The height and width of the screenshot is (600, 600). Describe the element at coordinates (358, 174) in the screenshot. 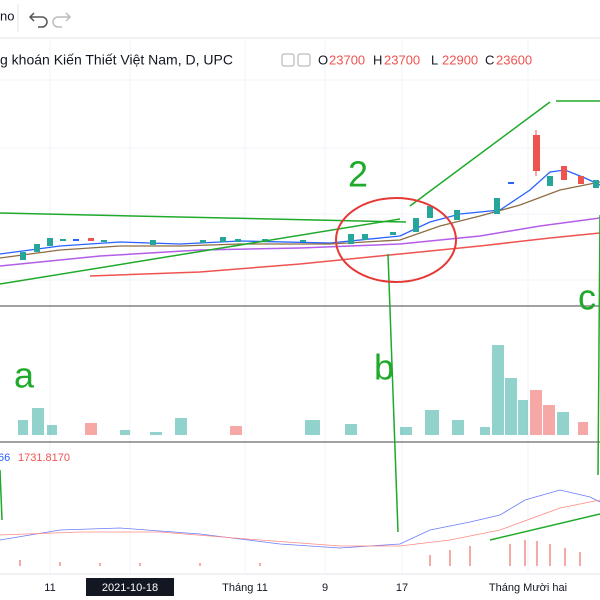

I see `annotation: 2` at that location.